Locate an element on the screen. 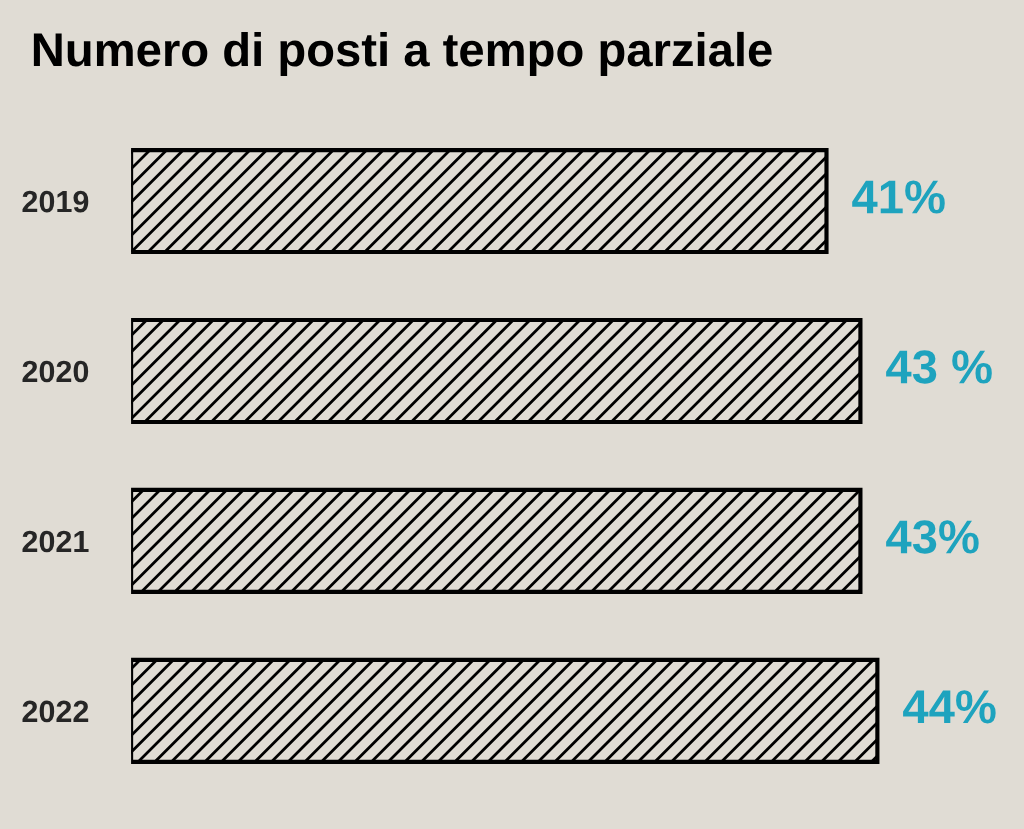  y-tick-label: 2021 is located at coordinates (55, 541).